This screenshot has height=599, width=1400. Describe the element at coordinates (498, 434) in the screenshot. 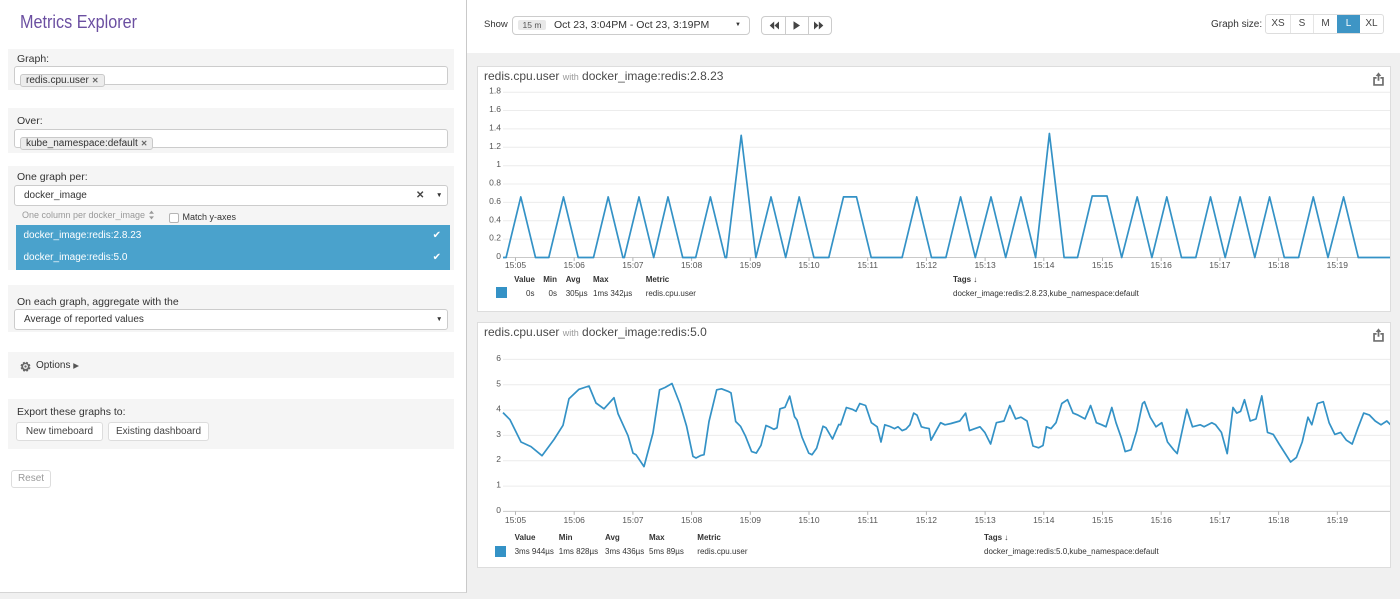

I see `svg-text: 3` at that location.